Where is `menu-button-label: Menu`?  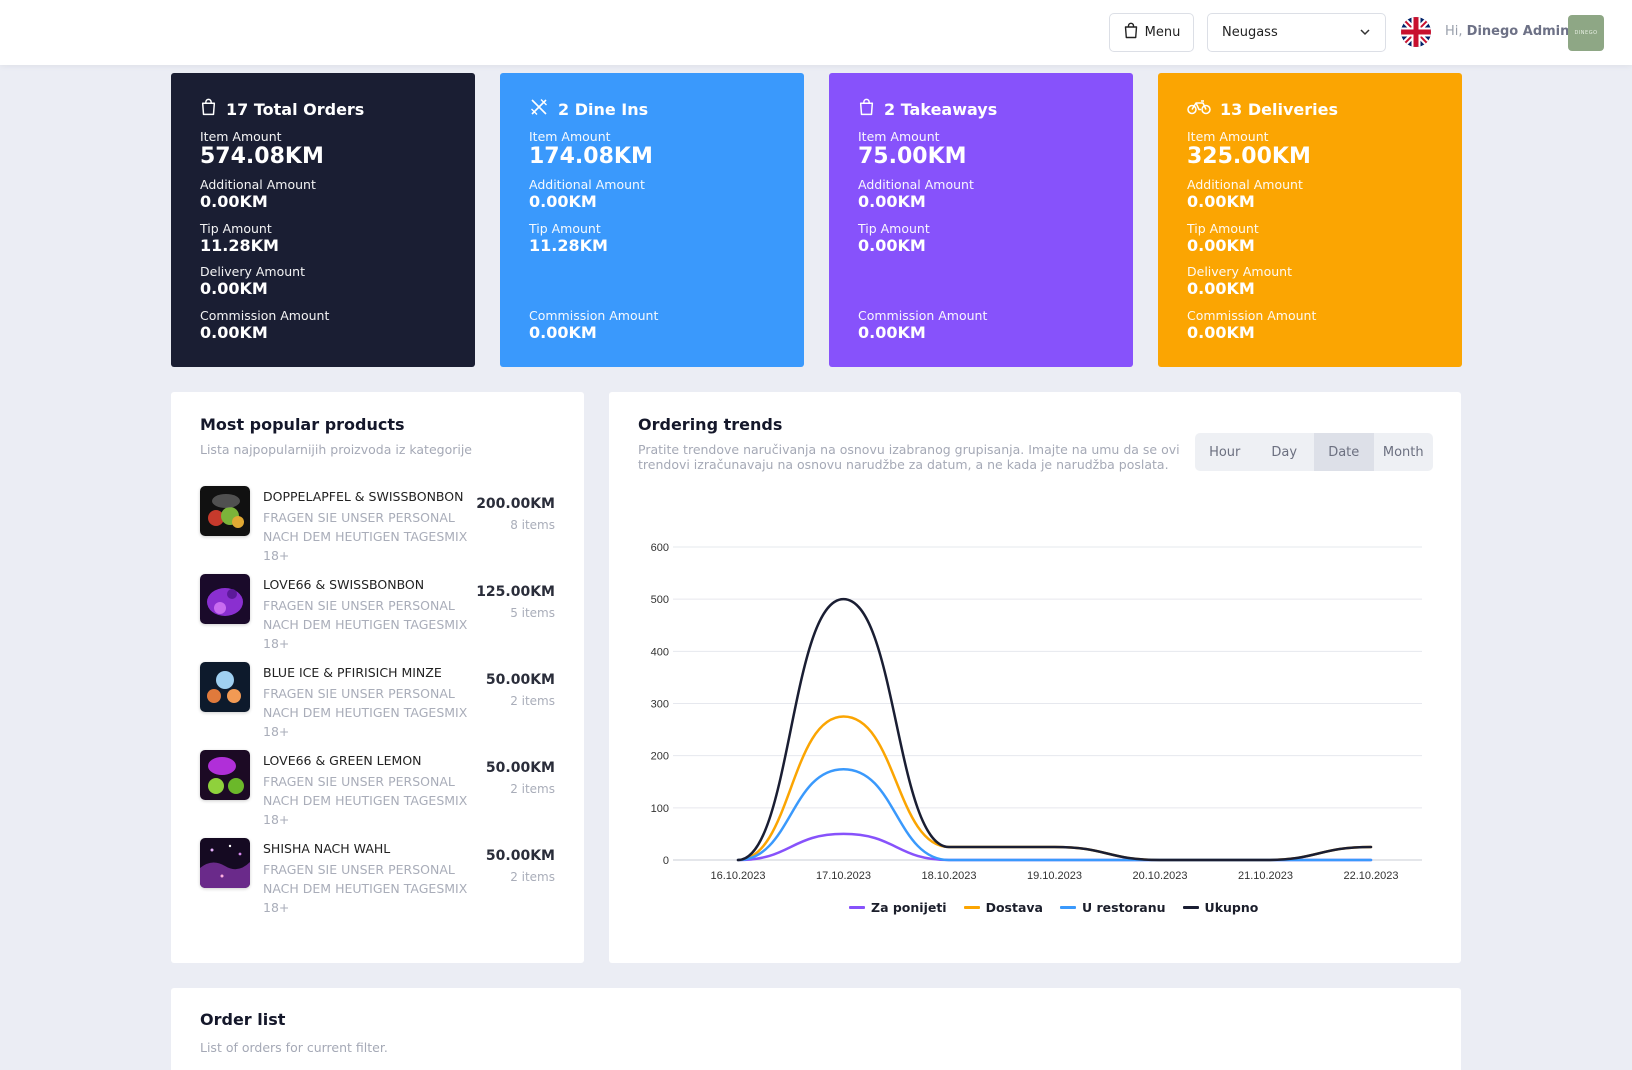
menu-button-label: Menu is located at coordinates (1162, 32).